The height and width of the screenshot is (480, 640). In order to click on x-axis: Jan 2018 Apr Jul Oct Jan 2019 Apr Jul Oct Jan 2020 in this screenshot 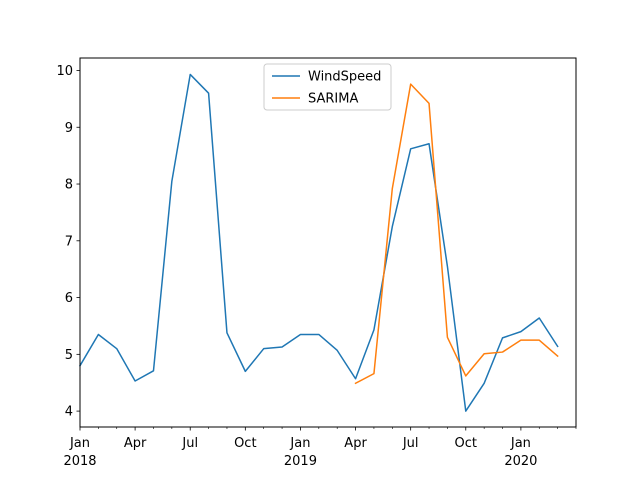, I will do `click(320, 448)`.